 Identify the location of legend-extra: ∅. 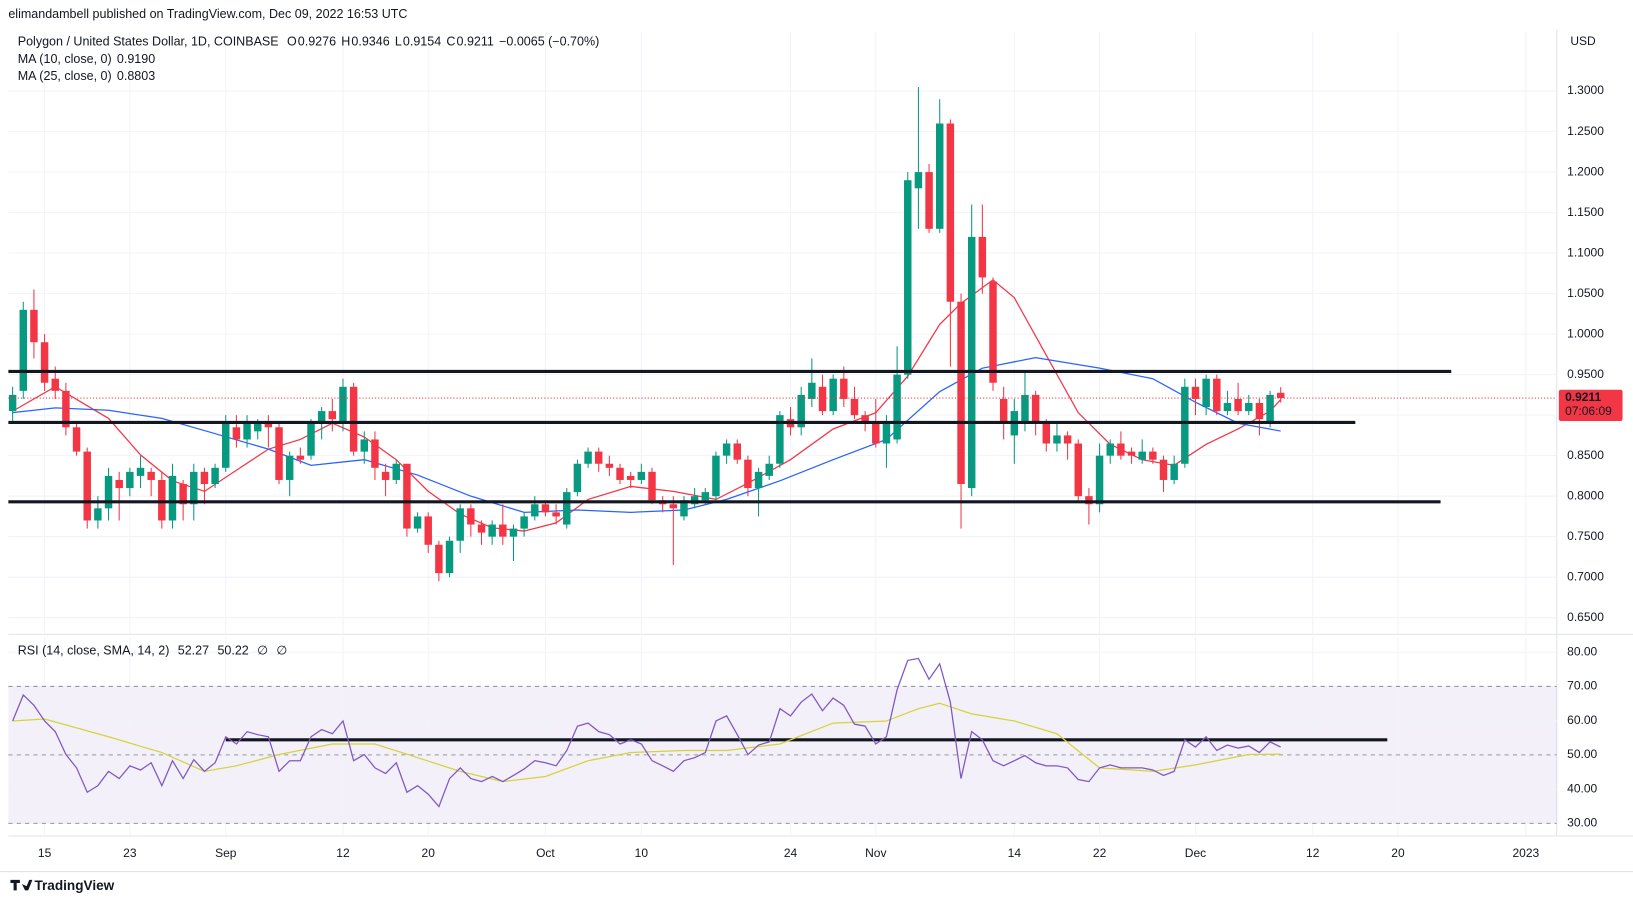
(262, 650).